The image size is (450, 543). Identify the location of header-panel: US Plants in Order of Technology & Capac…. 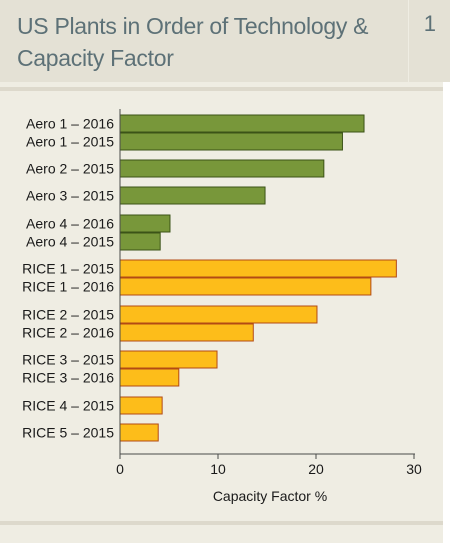
(204, 41).